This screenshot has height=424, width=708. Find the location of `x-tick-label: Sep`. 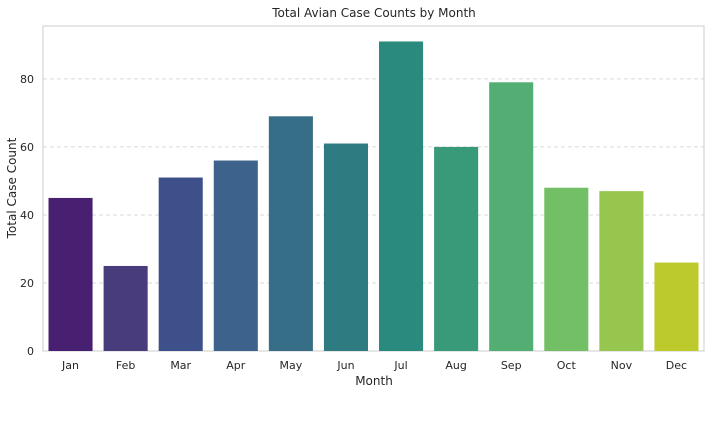

x-tick-label: Sep is located at coordinates (511, 365).